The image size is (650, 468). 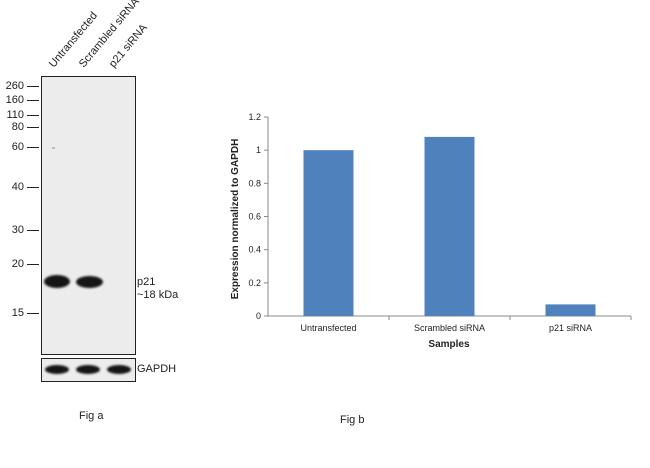 I want to click on y-tick-label: 0.4, so click(x=254, y=250).